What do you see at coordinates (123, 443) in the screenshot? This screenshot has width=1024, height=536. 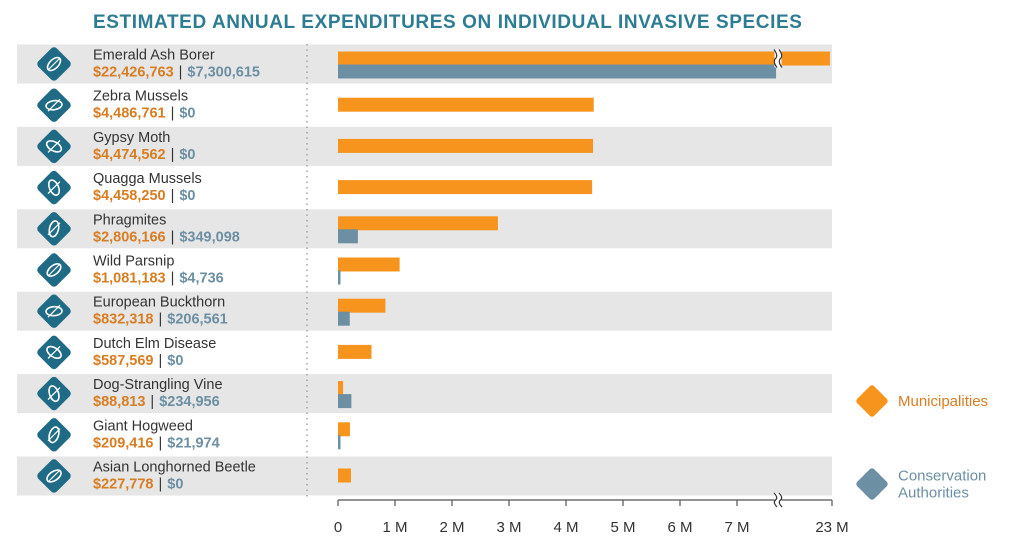 I see `value-municipalities: $209,416` at bounding box center [123, 443].